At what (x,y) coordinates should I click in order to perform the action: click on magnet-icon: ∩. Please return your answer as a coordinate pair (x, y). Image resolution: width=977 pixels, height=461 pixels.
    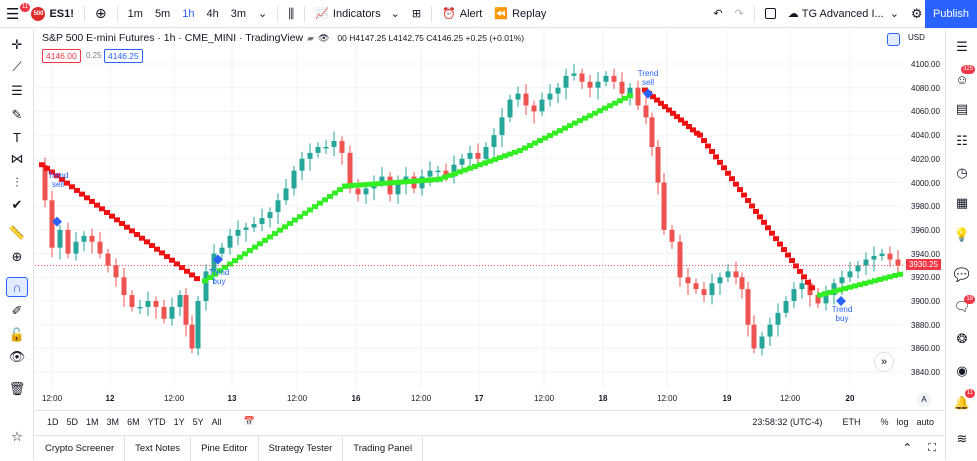
    Looking at the image, I should click on (17, 287).